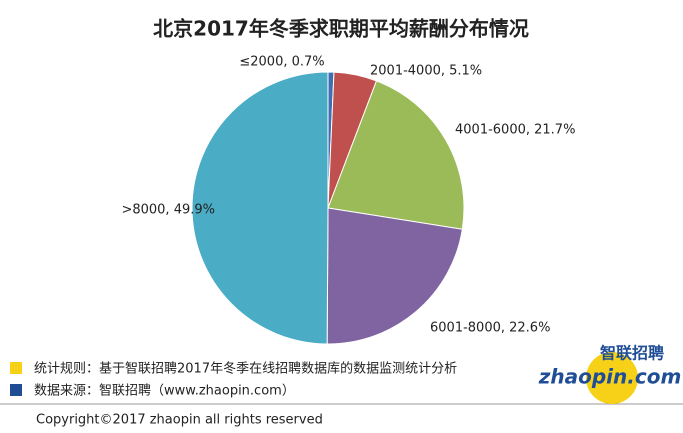 The image size is (683, 433). I want to click on note: 数据来源：智联招聘（www.zhaopin.com）, so click(164, 391).